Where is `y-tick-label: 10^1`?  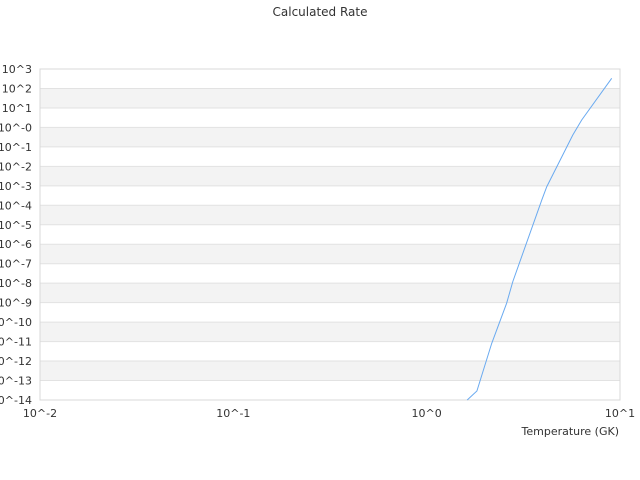
y-tick-label: 10^1 is located at coordinates (17, 108).